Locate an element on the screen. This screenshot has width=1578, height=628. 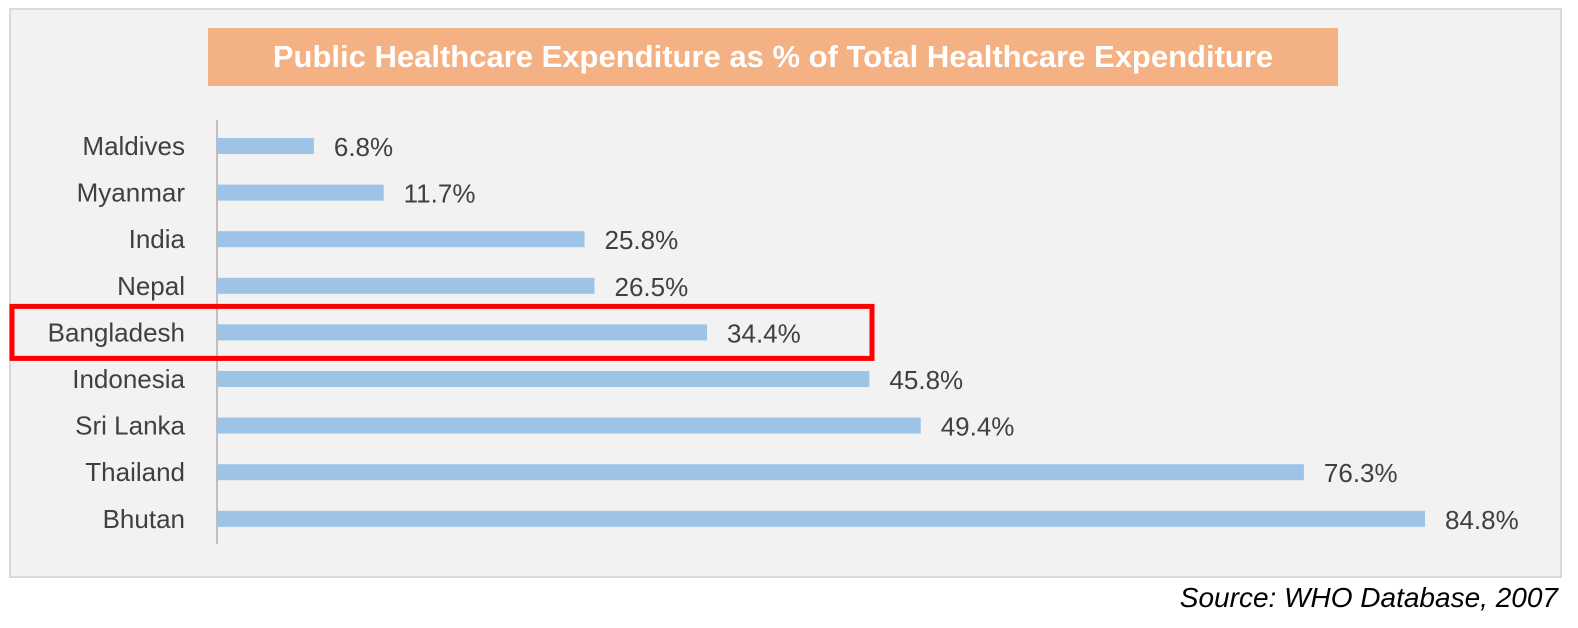
highlight-box is located at coordinates (442, 332).